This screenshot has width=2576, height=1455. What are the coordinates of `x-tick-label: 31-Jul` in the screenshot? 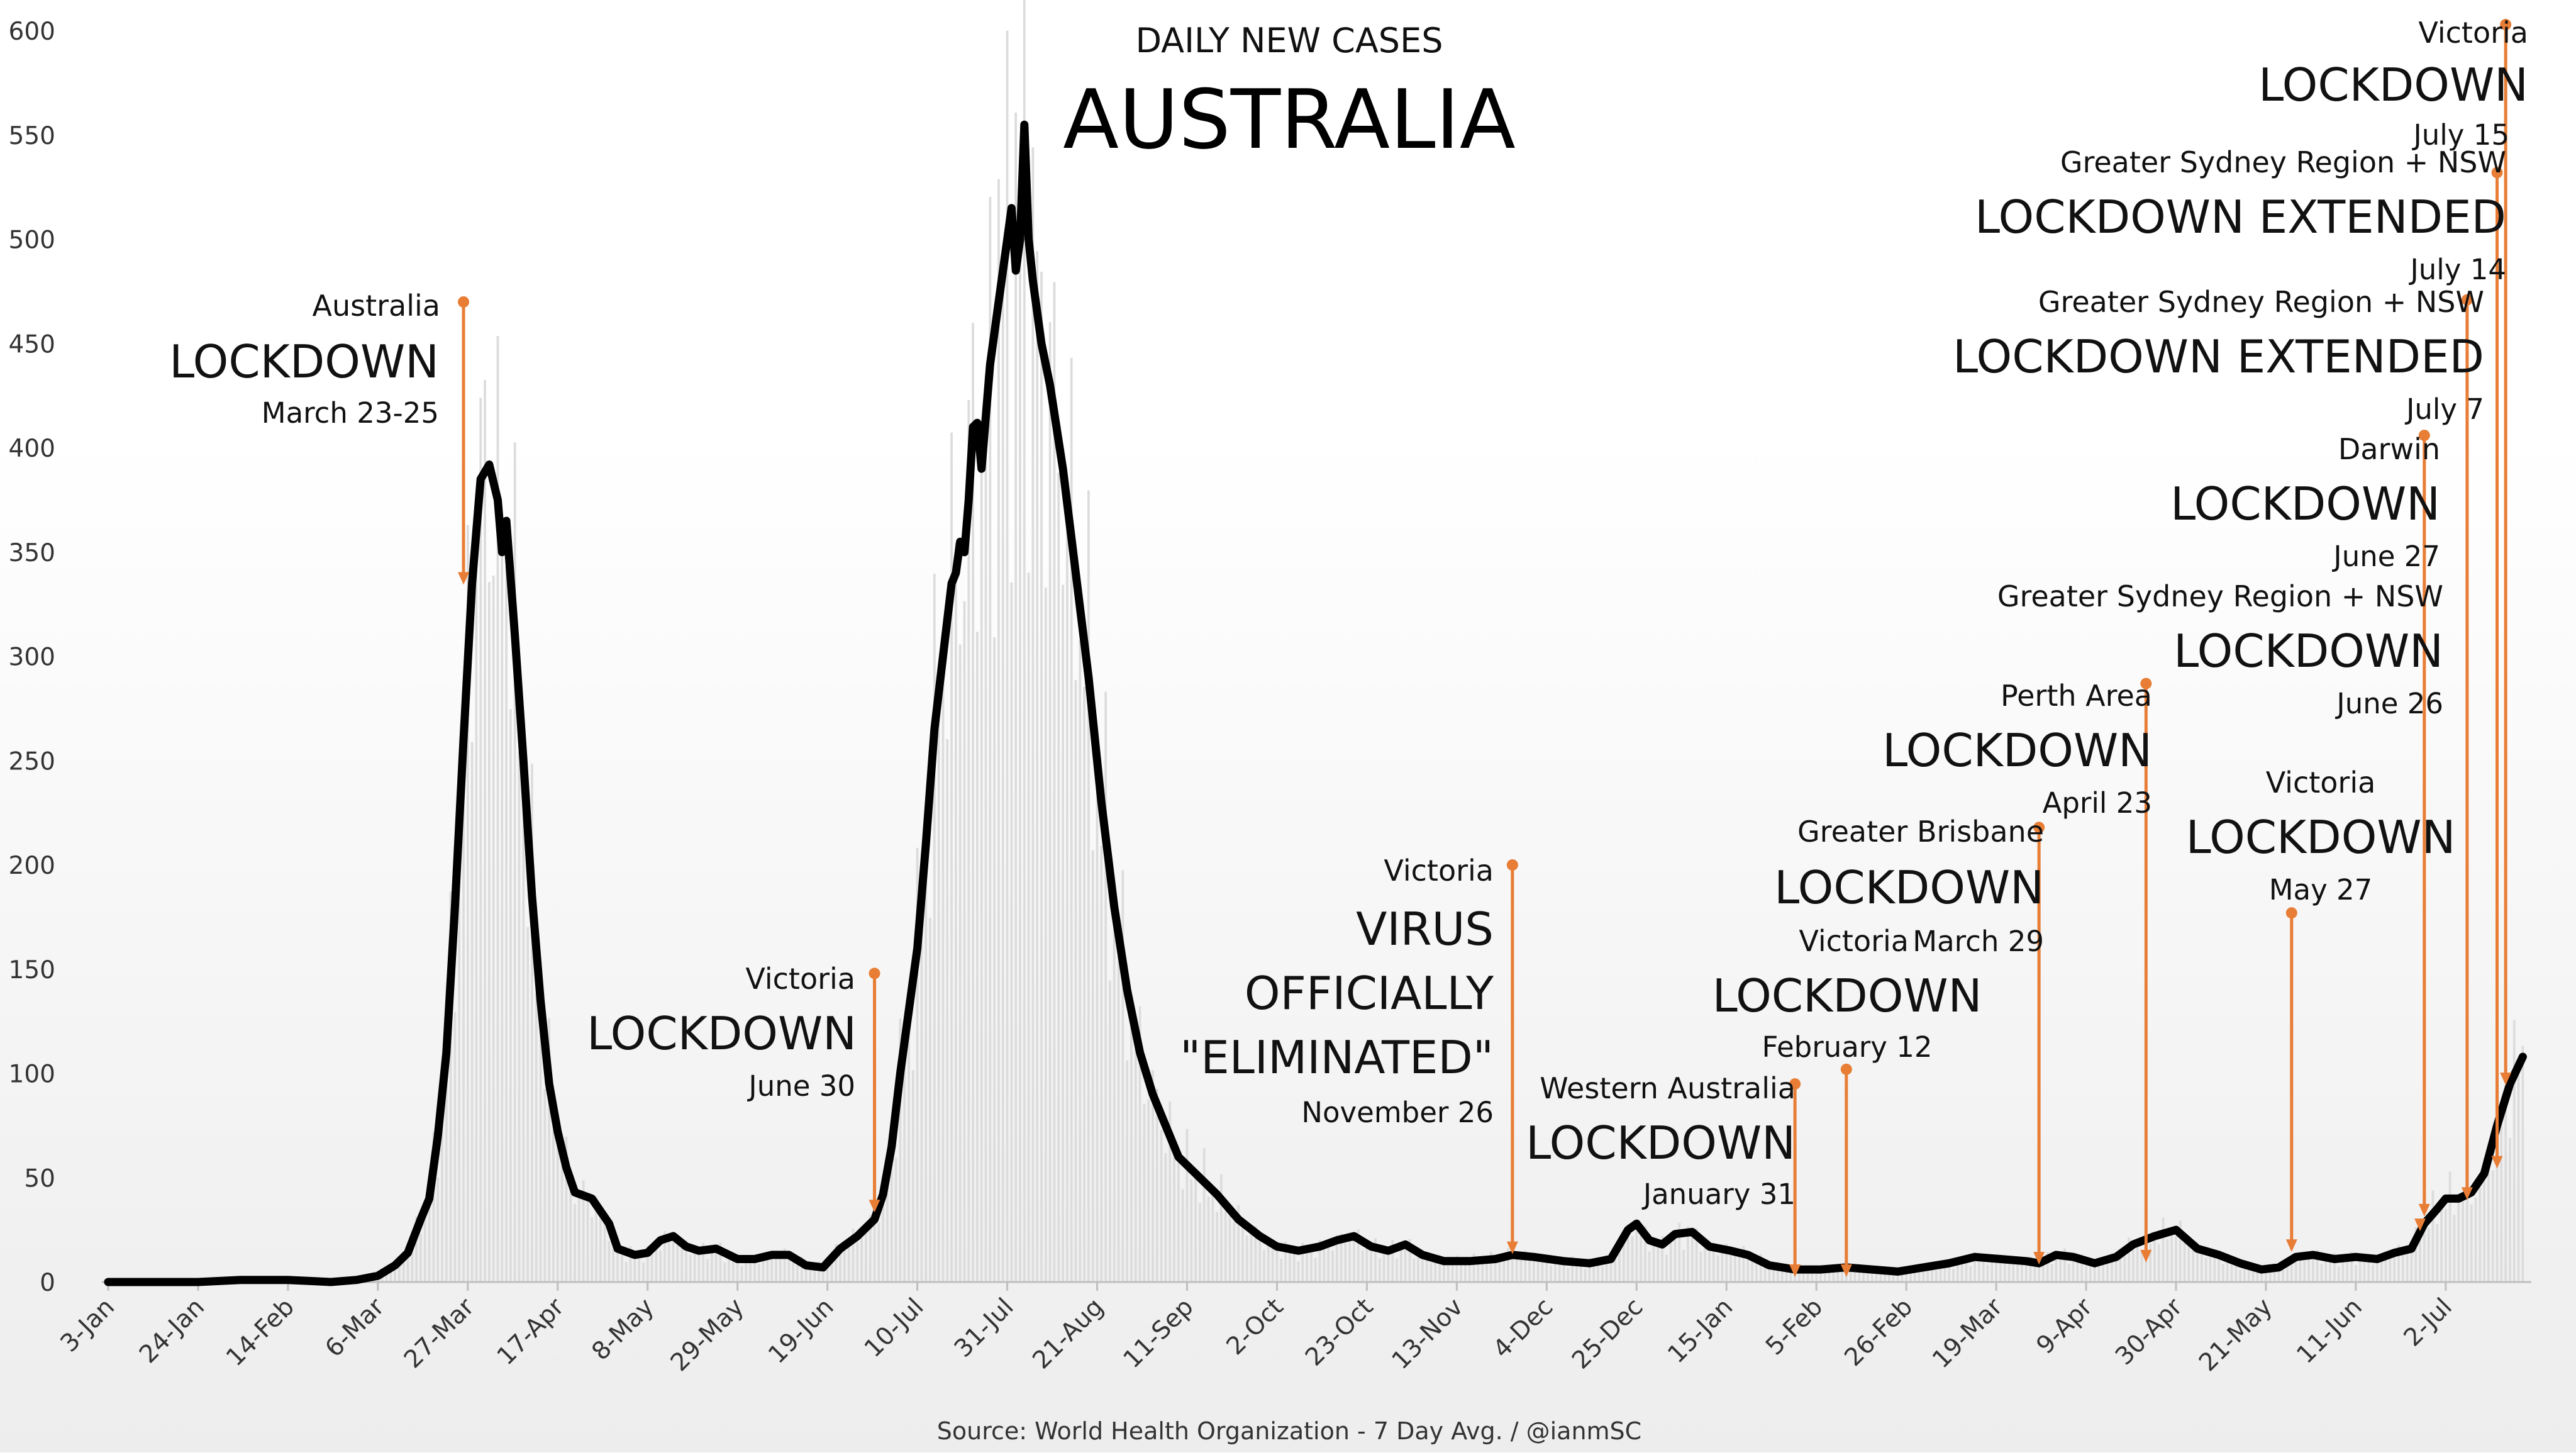 It's located at (984, 1328).